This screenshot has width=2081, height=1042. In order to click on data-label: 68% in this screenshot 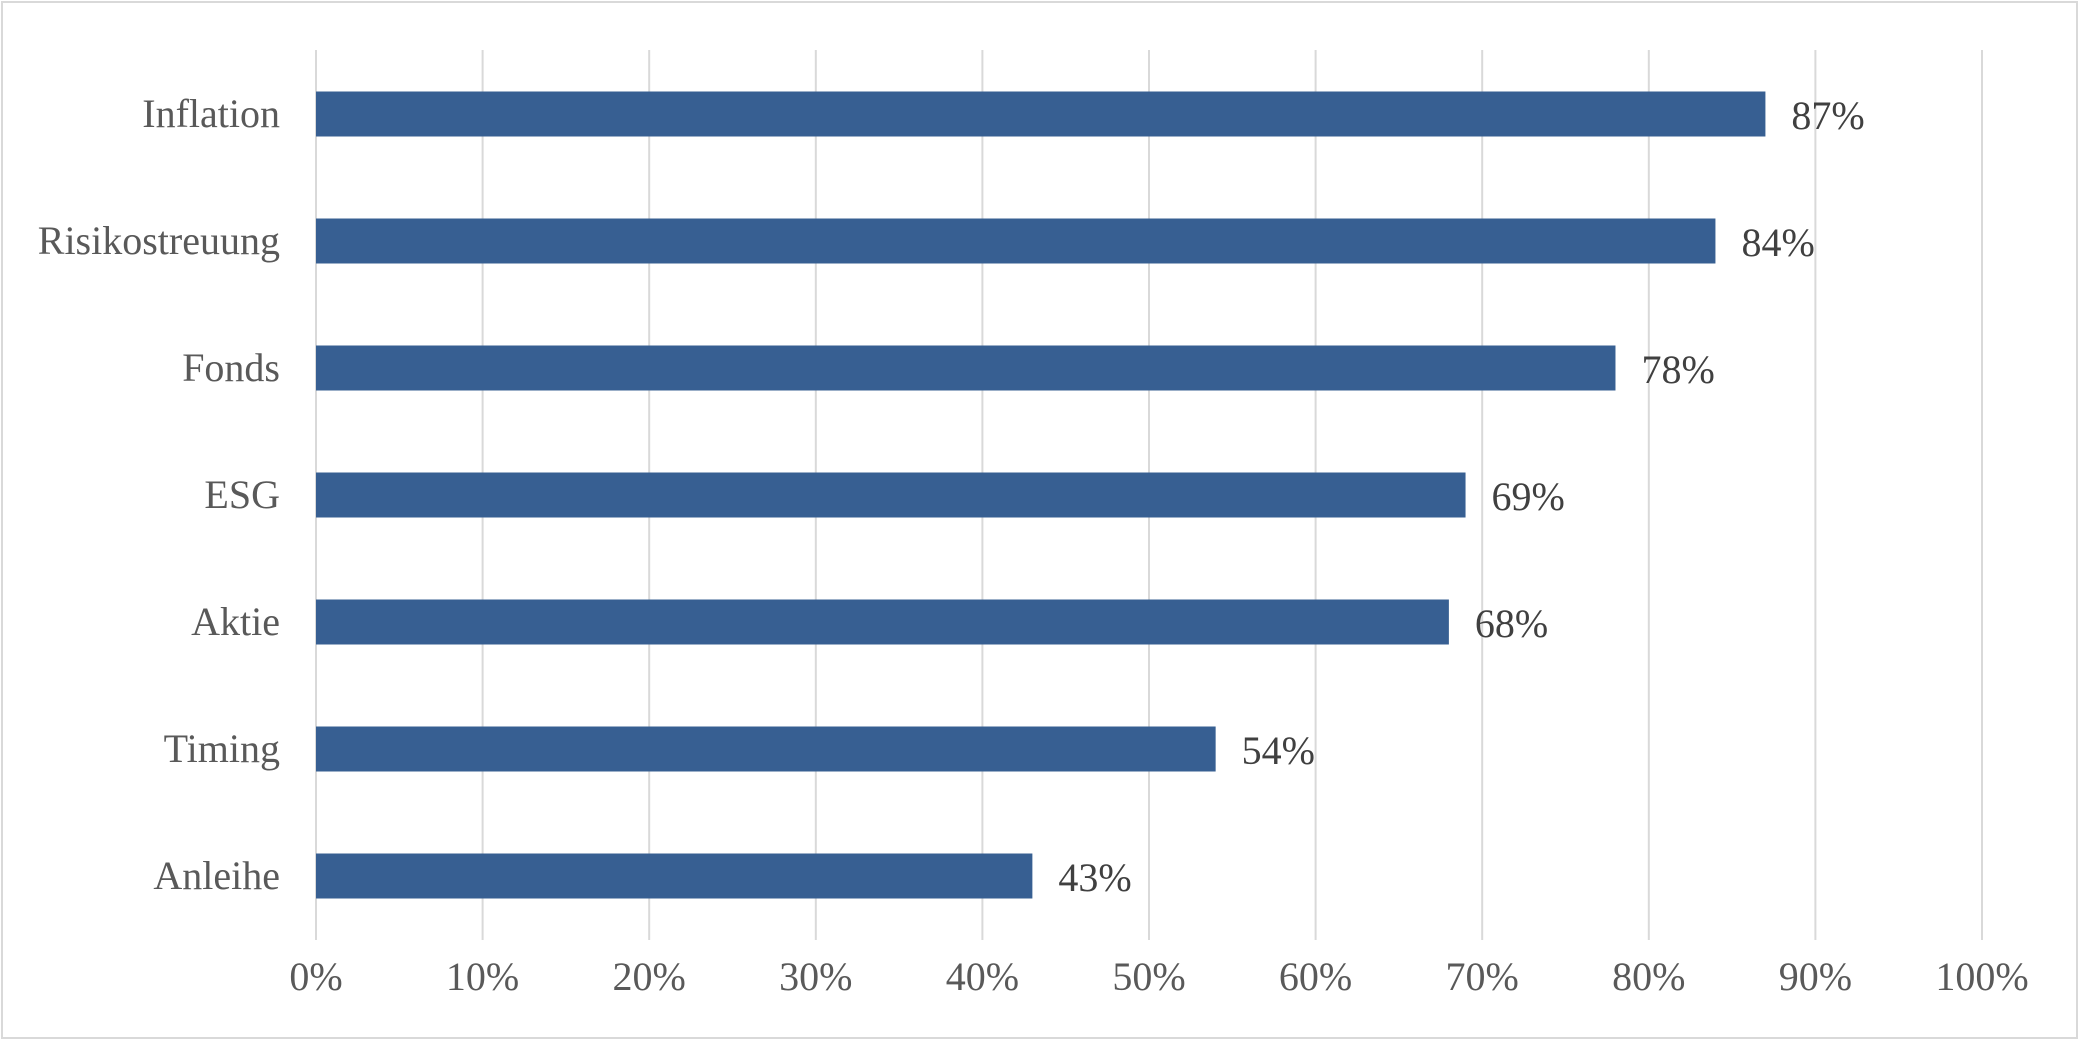, I will do `click(1511, 623)`.